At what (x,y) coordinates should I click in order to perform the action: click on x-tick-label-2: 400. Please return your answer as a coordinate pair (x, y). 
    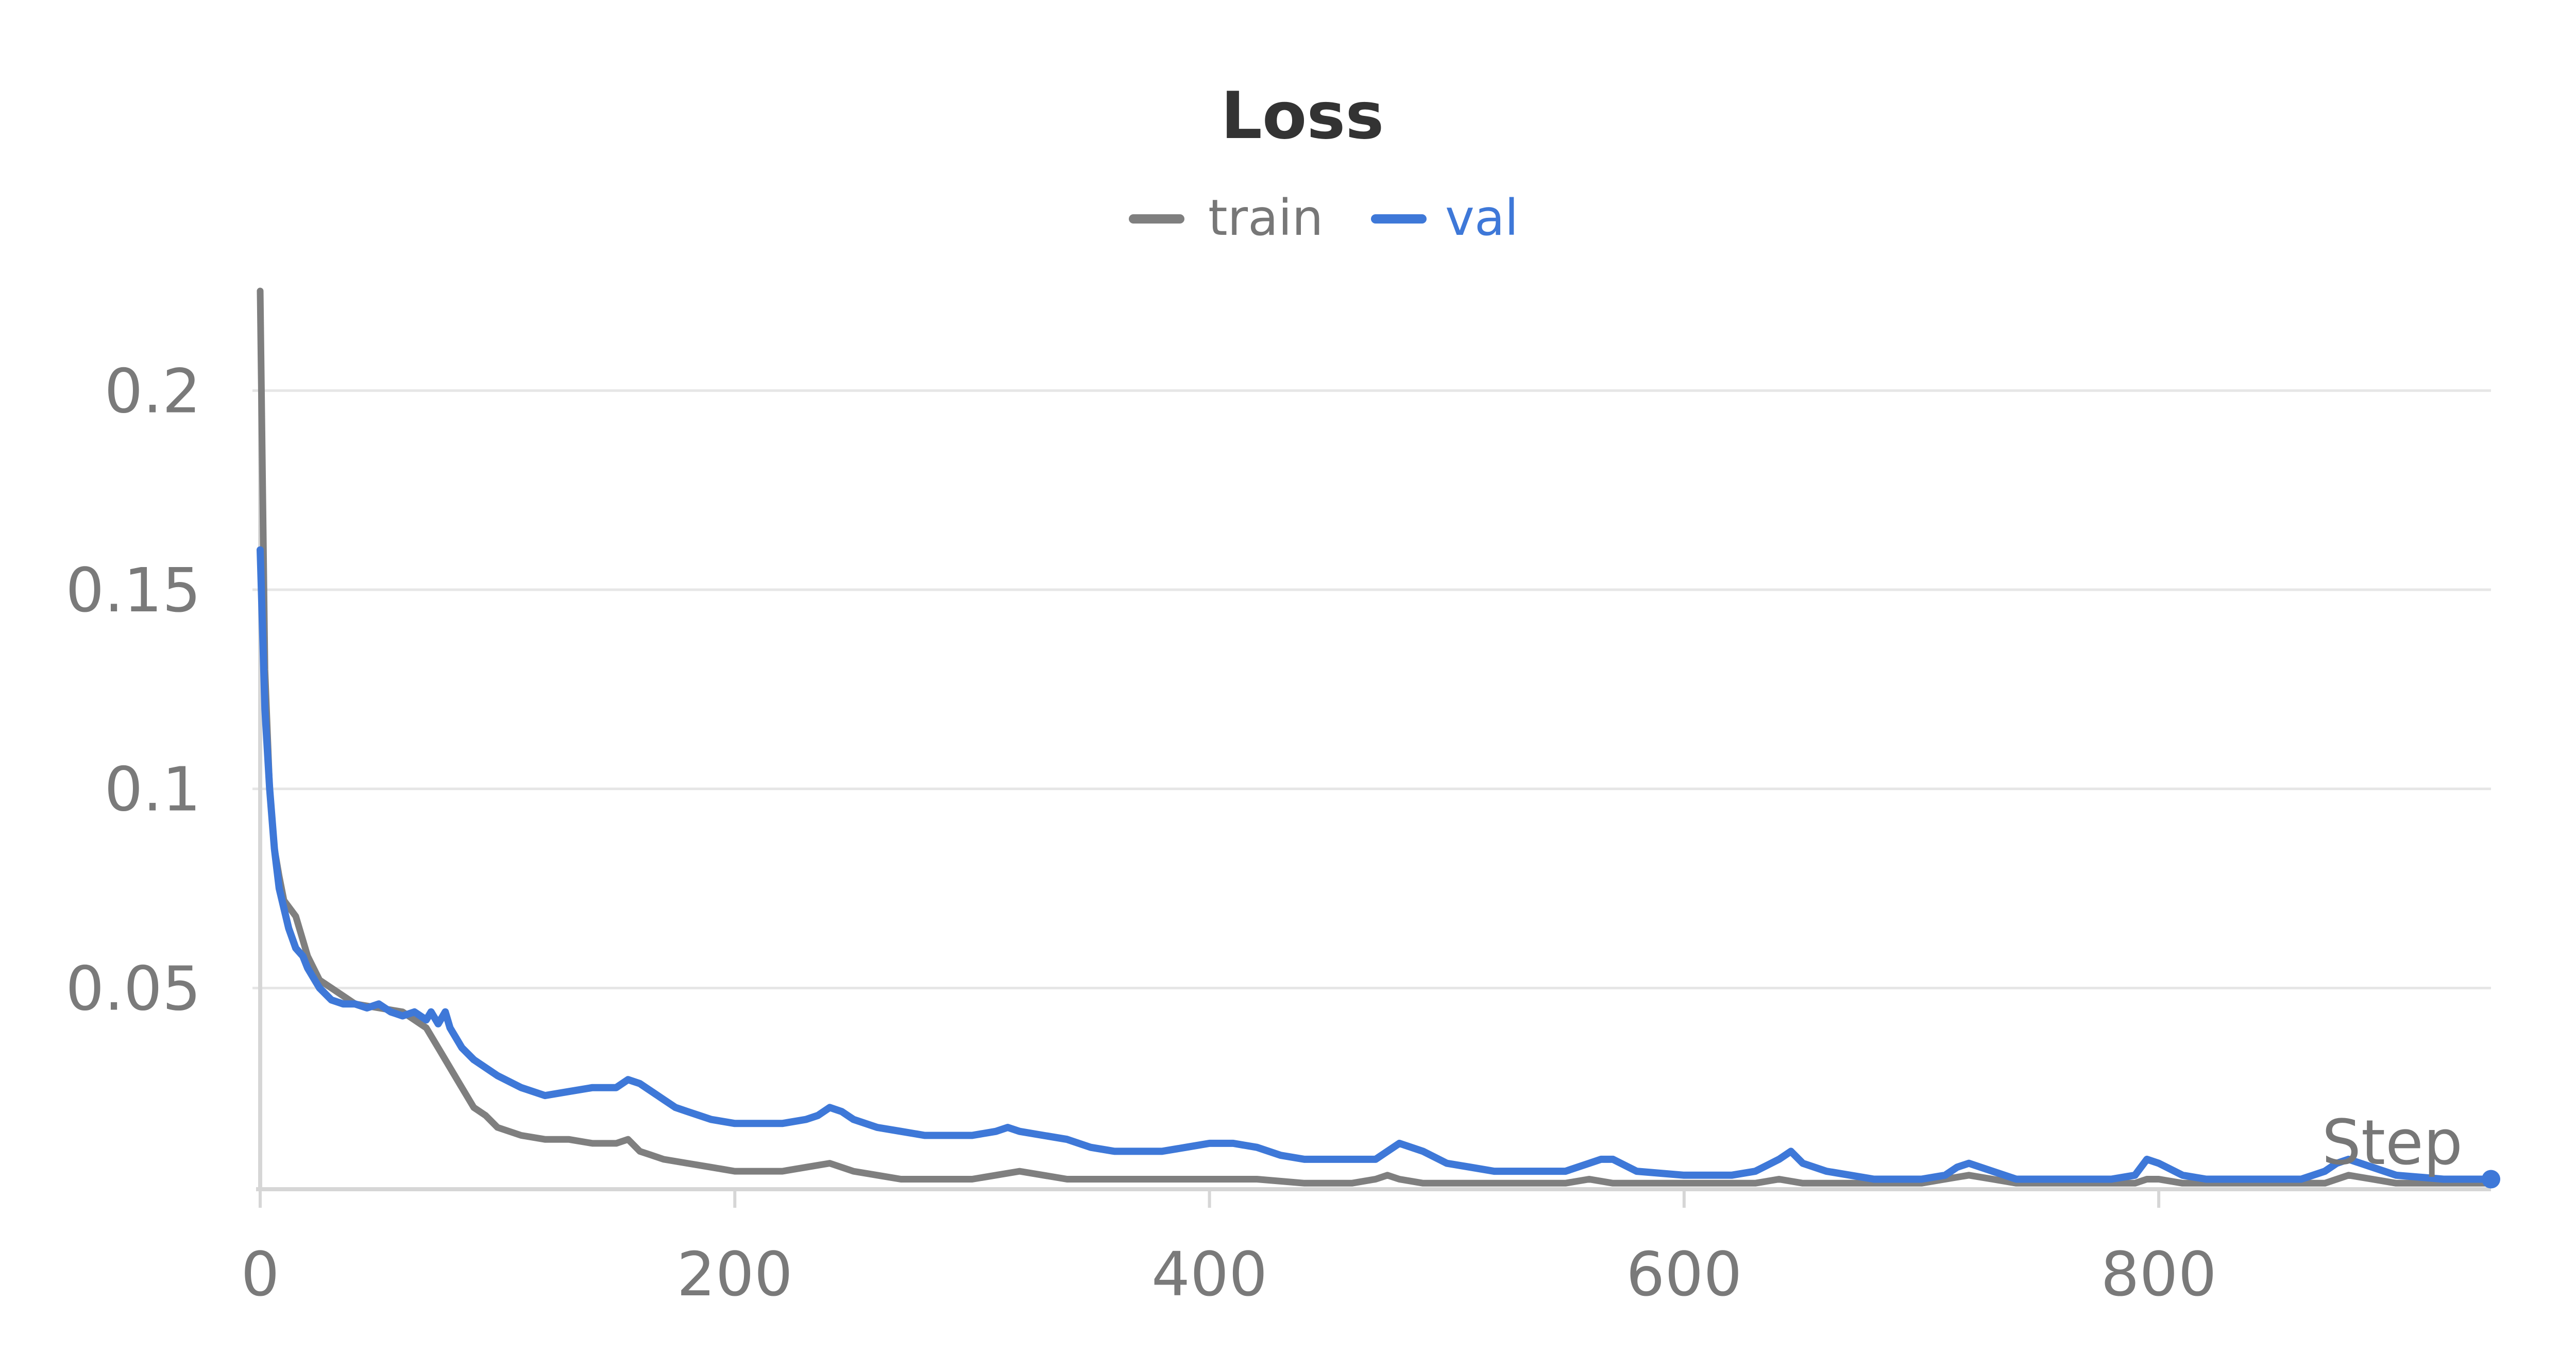
    Looking at the image, I should click on (1209, 1274).